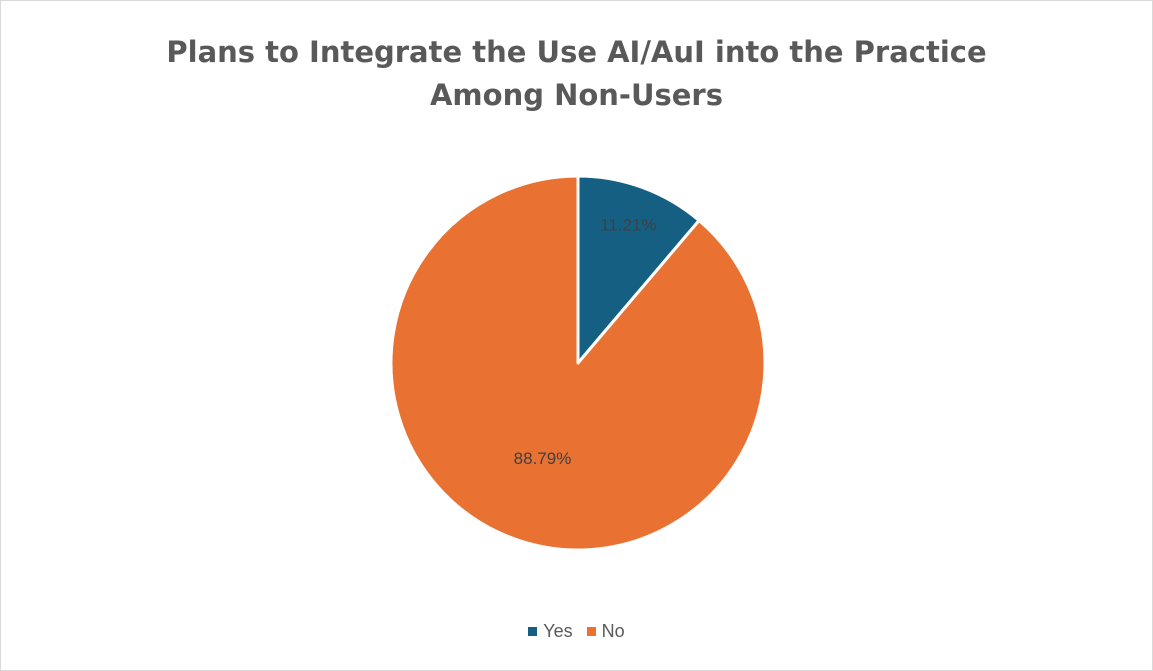 This screenshot has width=1153, height=671. I want to click on pie-slice-yes, so click(638, 269).